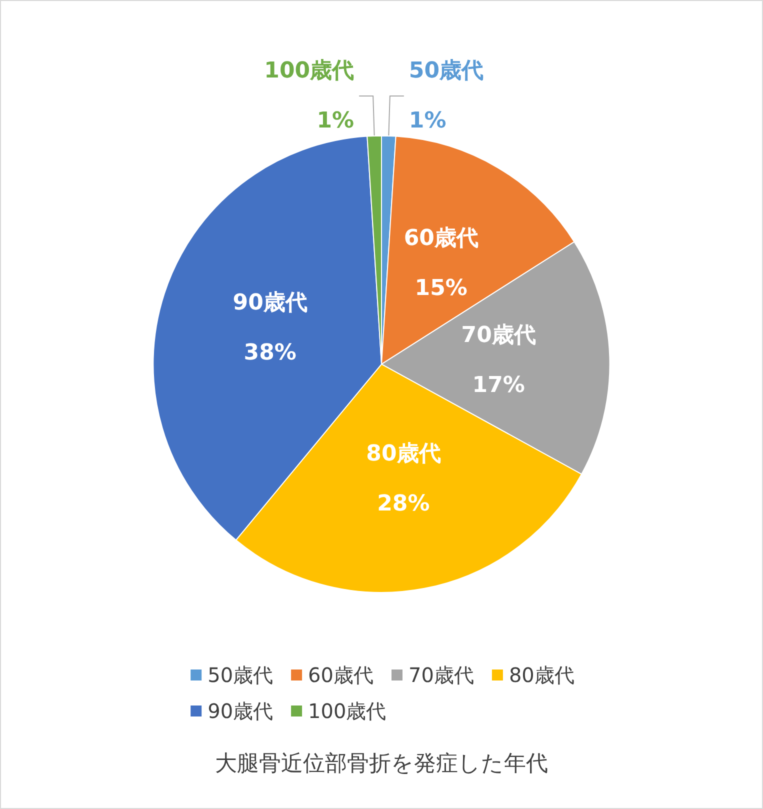 Image resolution: width=763 pixels, height=809 pixels. I want to click on legend-label: 100歳代, so click(347, 711).